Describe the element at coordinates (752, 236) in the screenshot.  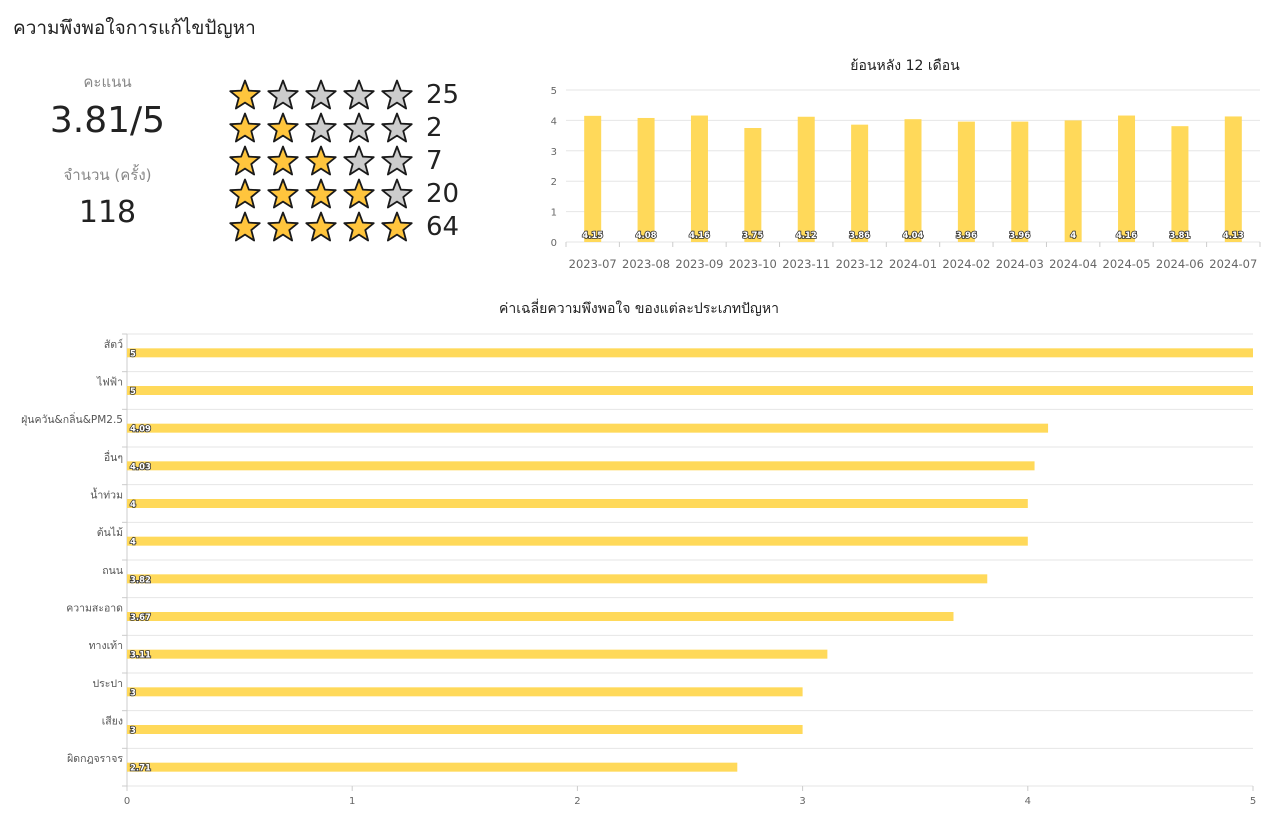
I see `bar-data-label: 3.75` at that location.